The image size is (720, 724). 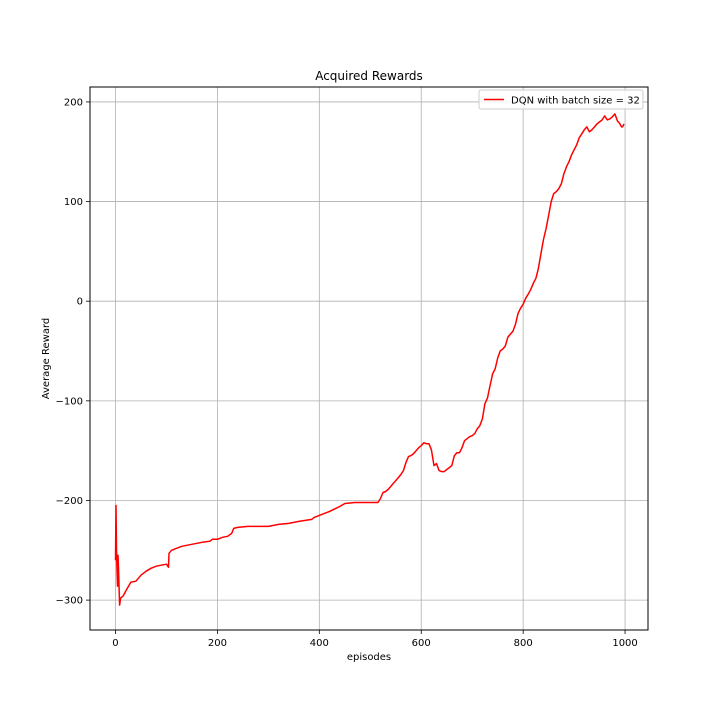 I want to click on y-tick-label: 200, so click(x=73, y=102).